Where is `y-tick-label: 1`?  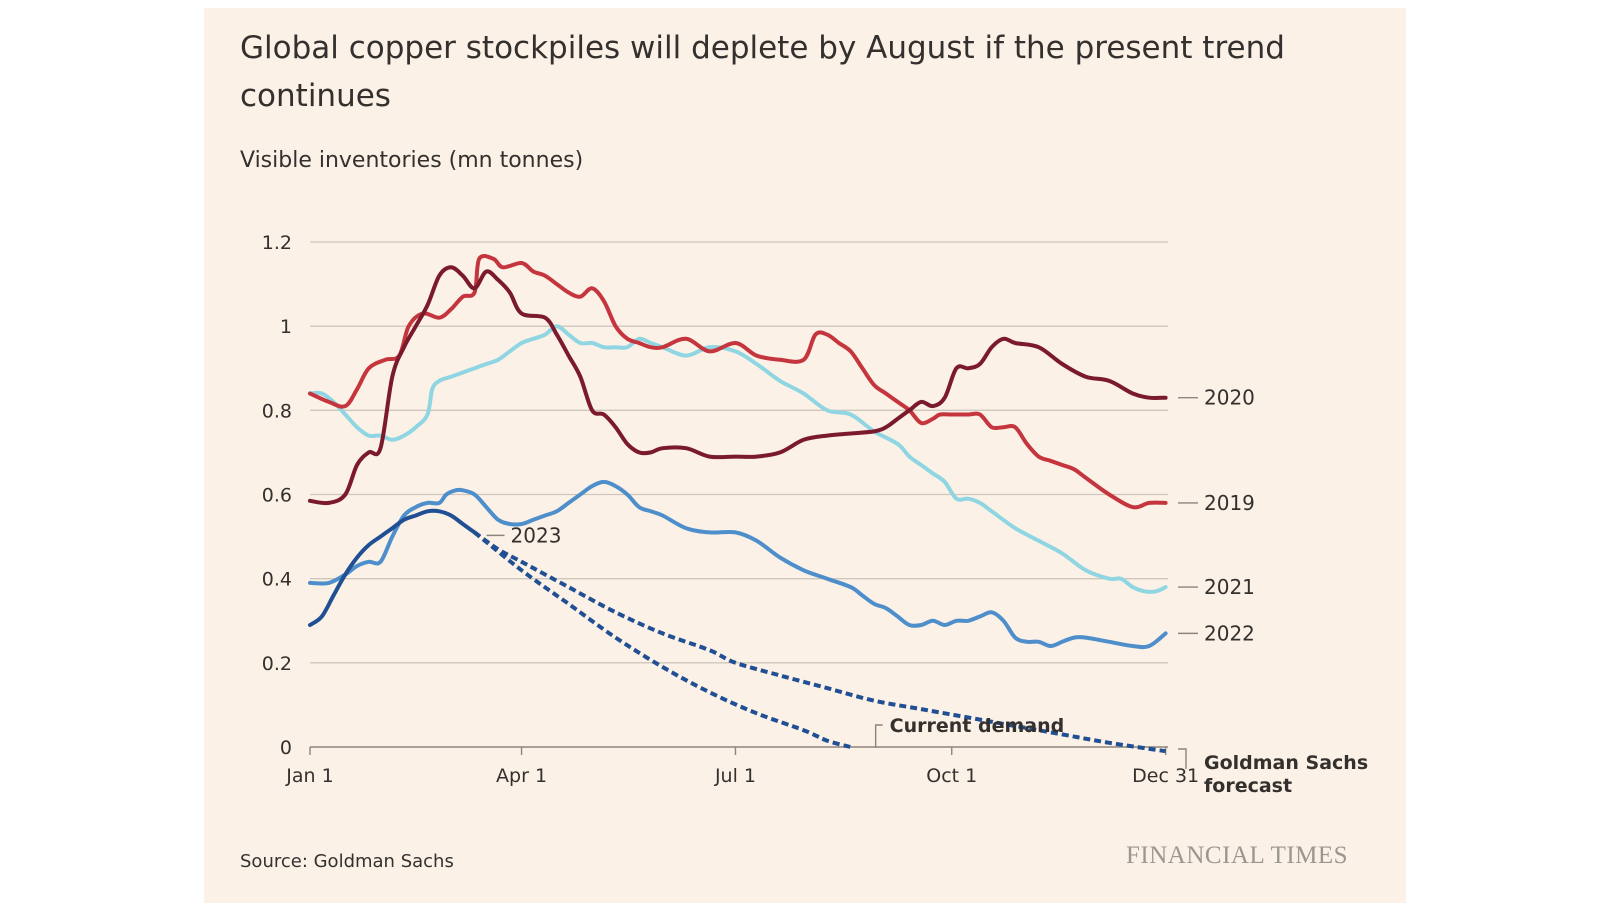
y-tick-label: 1 is located at coordinates (286, 327).